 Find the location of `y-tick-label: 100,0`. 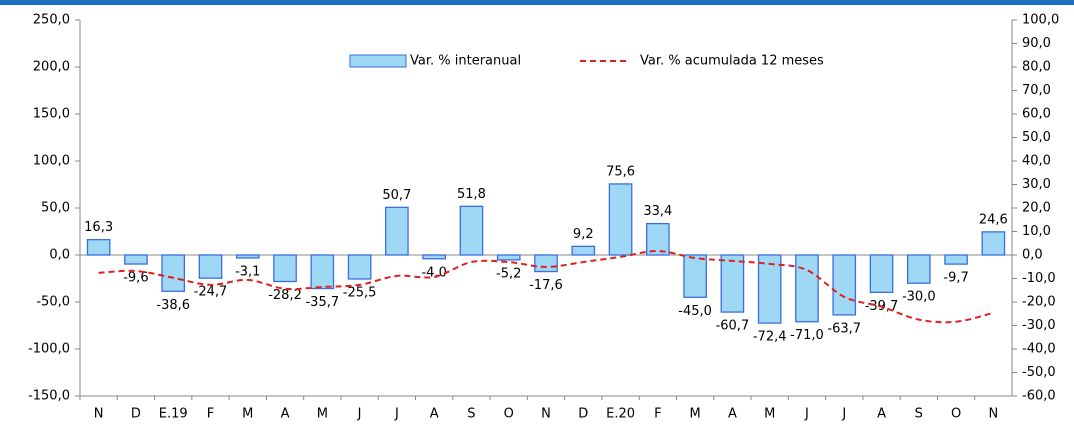

y-tick-label: 100,0 is located at coordinates (51, 161).